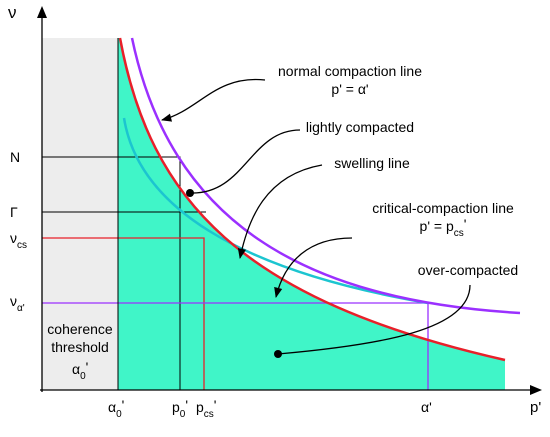 This screenshot has height=437, width=550. I want to click on ccl-arrow, so click(313, 268).